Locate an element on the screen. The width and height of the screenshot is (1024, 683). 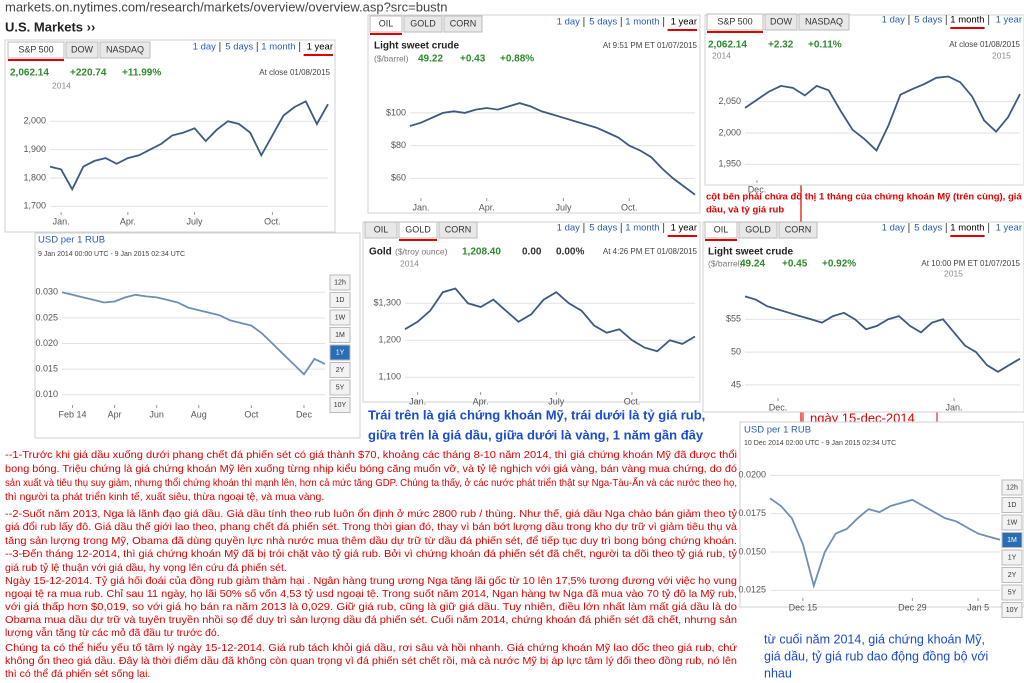
timestamp: At close 01/08/2015 is located at coordinates (294, 72).